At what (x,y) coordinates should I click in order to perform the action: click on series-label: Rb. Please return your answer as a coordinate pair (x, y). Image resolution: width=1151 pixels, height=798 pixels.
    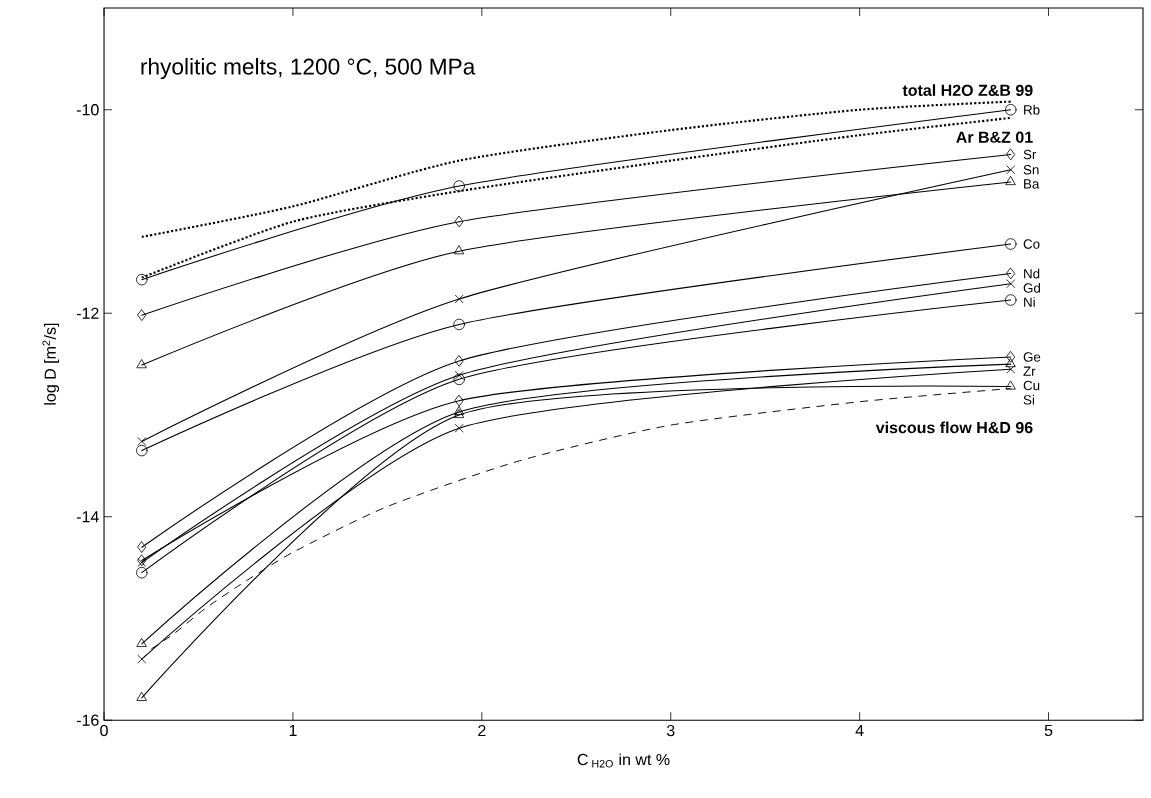
    Looking at the image, I should click on (1032, 109).